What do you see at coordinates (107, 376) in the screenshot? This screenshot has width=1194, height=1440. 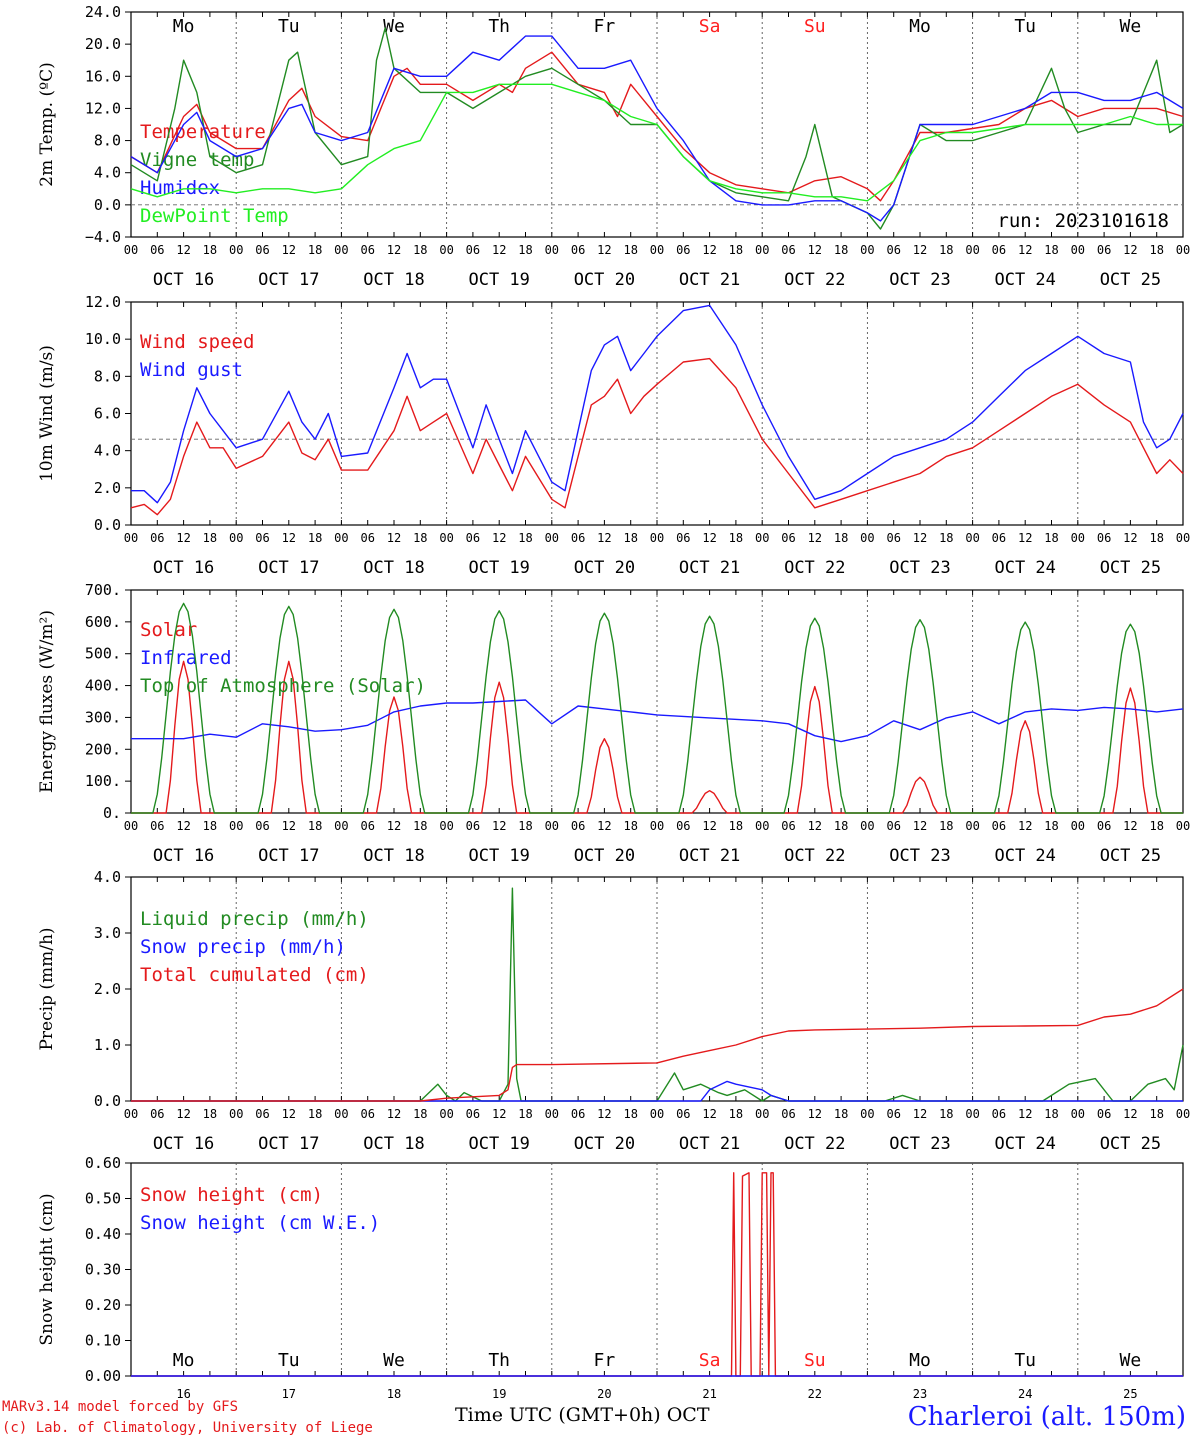 I see `y-tick-label: 8.0` at bounding box center [107, 376].